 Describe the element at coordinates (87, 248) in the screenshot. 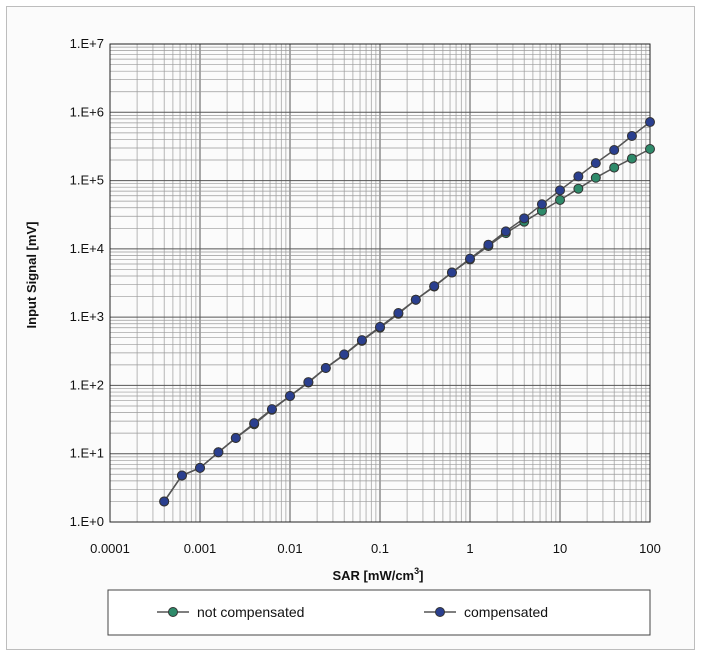

I see `y-tick-label: 1.E+4` at that location.